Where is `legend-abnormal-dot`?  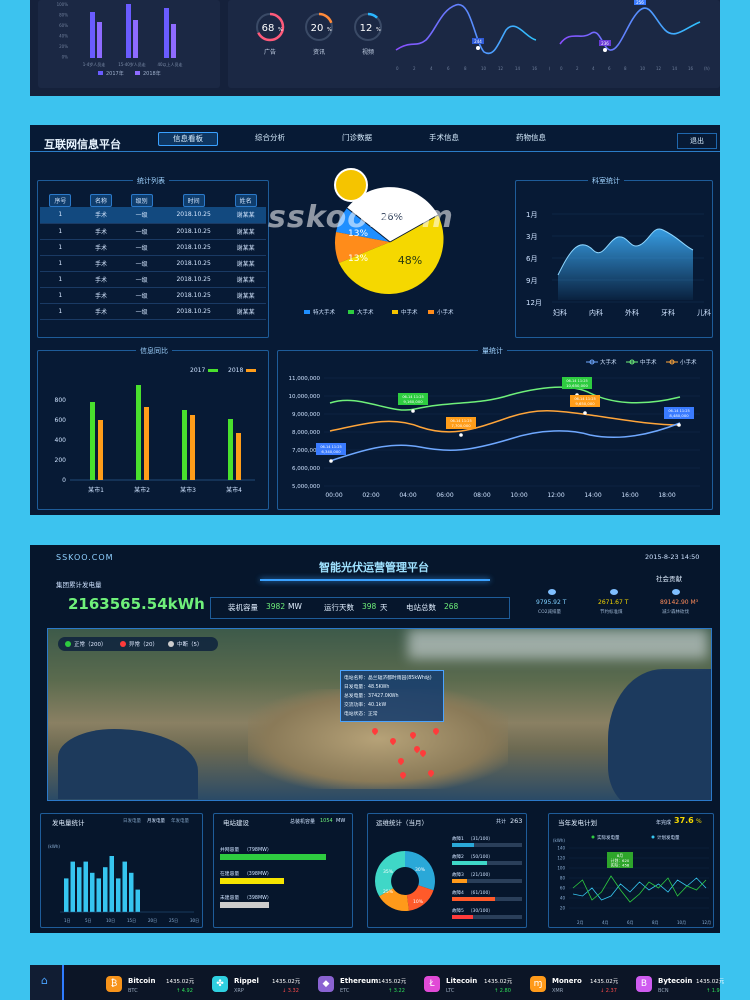 legend-abnormal-dot is located at coordinates (123, 644).